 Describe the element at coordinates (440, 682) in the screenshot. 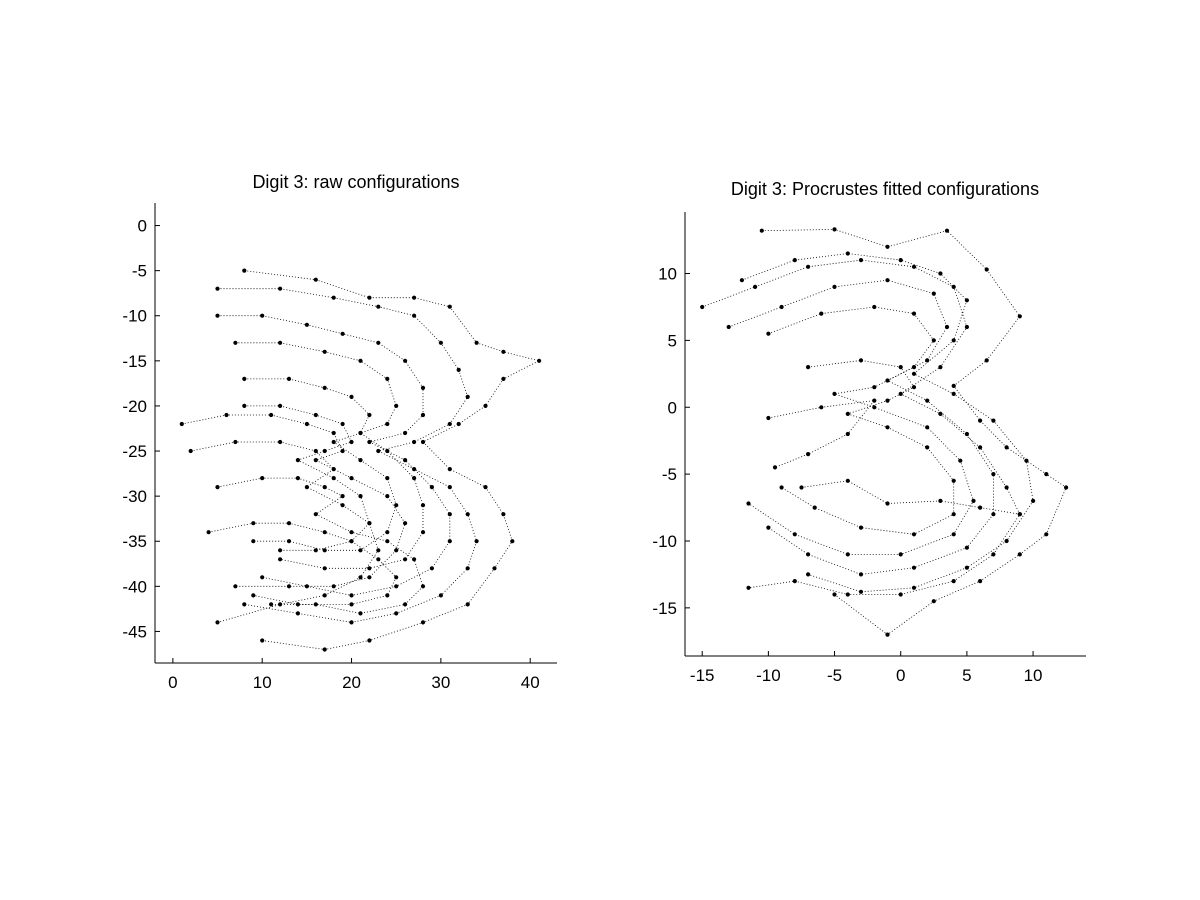

I see `x-tick-label: 30` at that location.